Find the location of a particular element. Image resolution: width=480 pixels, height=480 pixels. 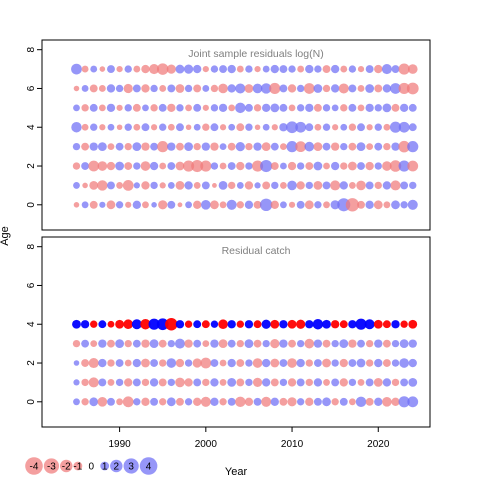

y-tick-label: 8 is located at coordinates (31, 49).